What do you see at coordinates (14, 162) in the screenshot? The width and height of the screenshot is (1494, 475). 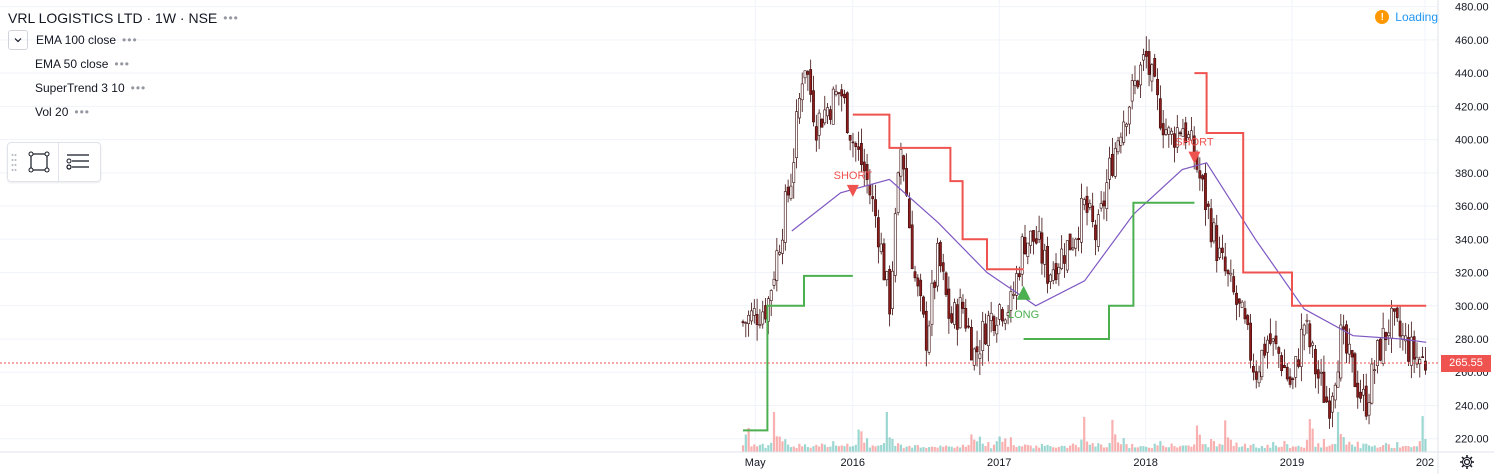 I see `drag-handle-icon` at bounding box center [14, 162].